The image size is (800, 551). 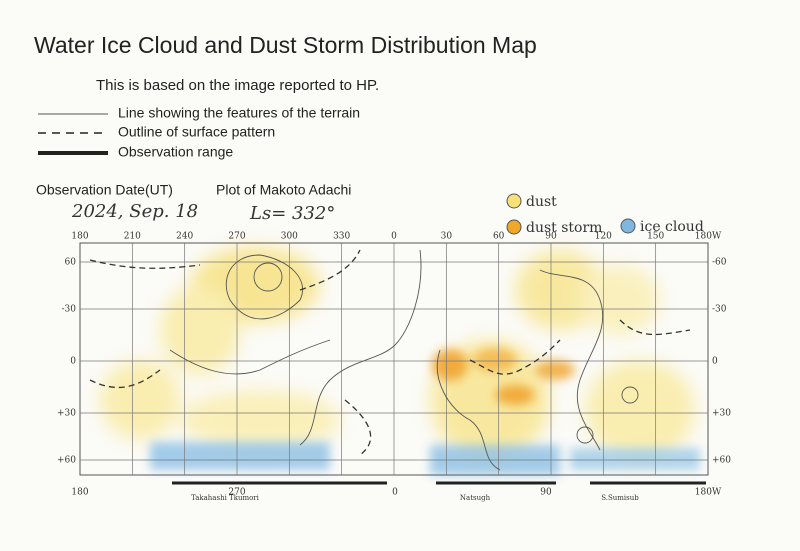 What do you see at coordinates (721, 414) in the screenshot?
I see `right-label: +30` at bounding box center [721, 414].